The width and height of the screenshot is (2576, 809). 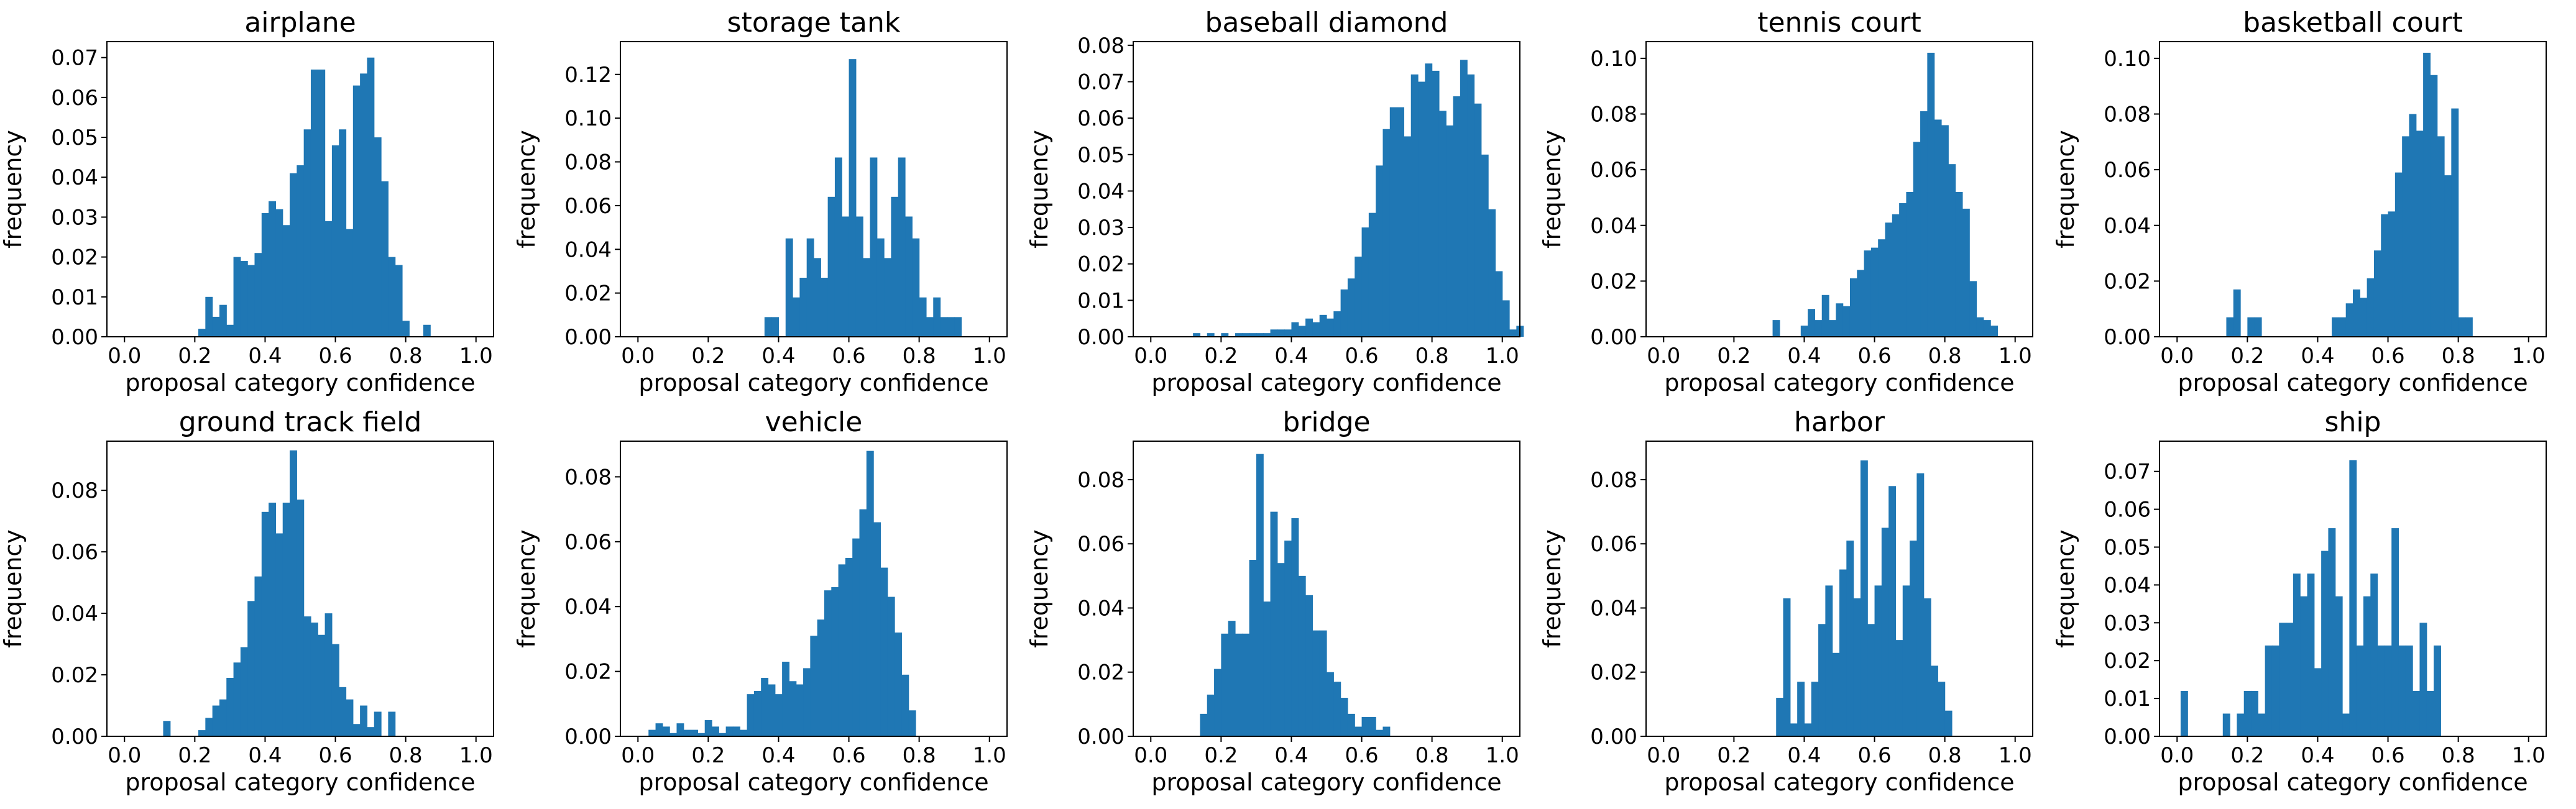 What do you see at coordinates (1326, 589) in the screenshot?
I see `plot-frame` at bounding box center [1326, 589].